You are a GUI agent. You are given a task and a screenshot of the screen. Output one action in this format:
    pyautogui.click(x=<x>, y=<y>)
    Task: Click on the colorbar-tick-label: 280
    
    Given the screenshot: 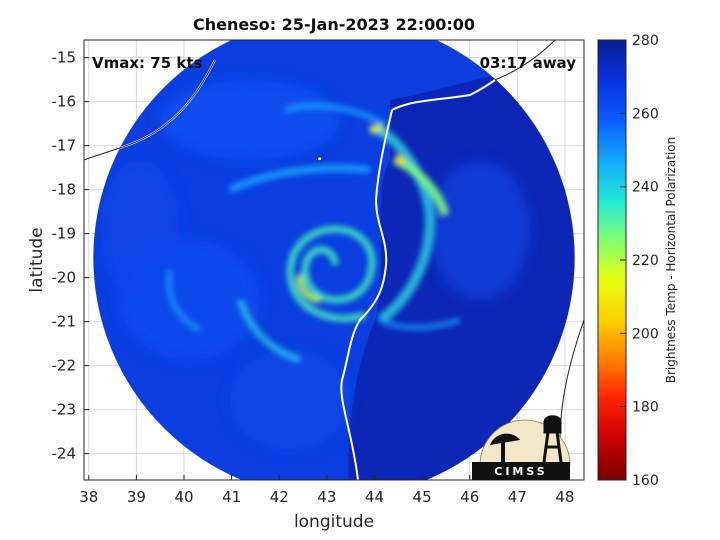 What is the action you would take?
    pyautogui.click(x=645, y=41)
    